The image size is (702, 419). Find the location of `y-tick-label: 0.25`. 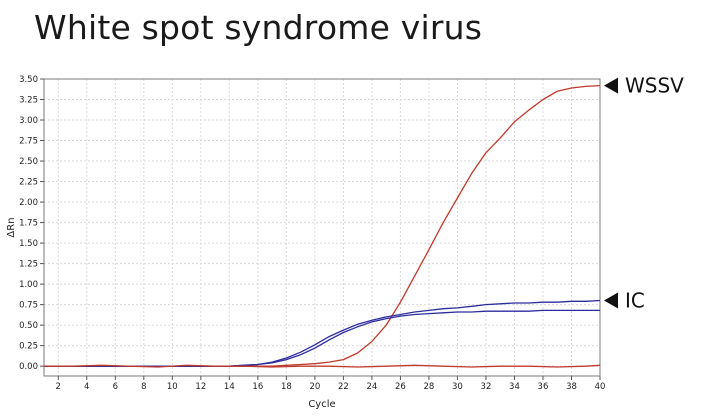

y-tick-label: 0.25 is located at coordinates (28, 347).